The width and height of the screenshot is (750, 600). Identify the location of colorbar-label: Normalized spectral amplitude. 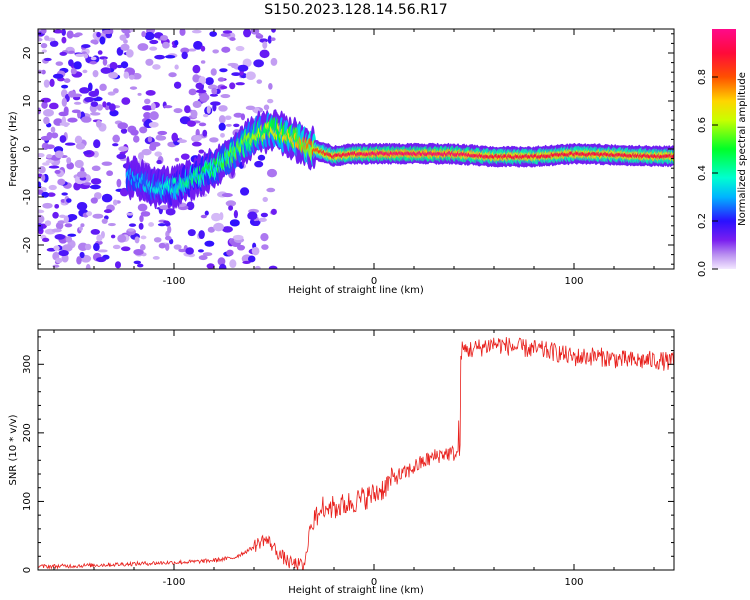
(742, 149).